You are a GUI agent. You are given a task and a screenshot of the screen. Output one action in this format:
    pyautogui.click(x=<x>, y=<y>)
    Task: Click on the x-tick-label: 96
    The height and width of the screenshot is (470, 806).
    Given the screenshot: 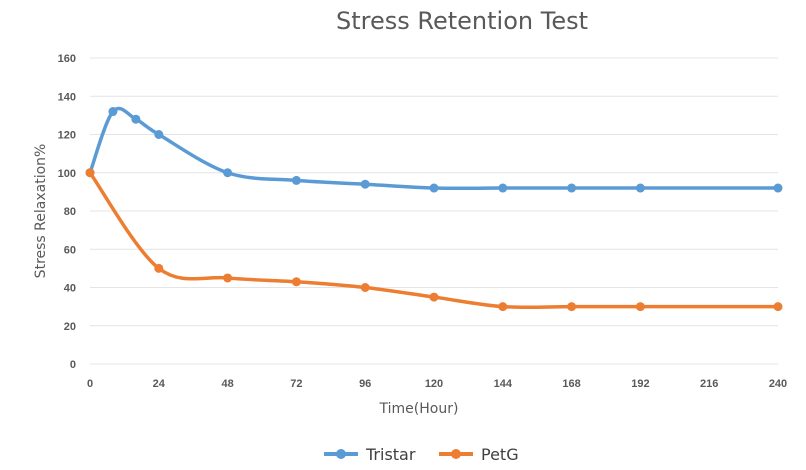 What is the action you would take?
    pyautogui.click(x=365, y=384)
    